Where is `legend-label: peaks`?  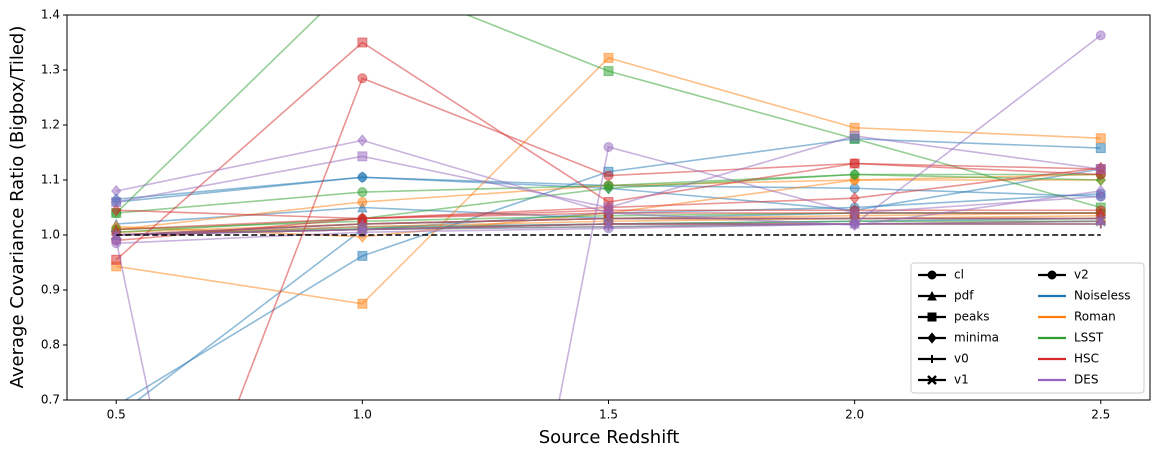 legend-label: peaks is located at coordinates (972, 317).